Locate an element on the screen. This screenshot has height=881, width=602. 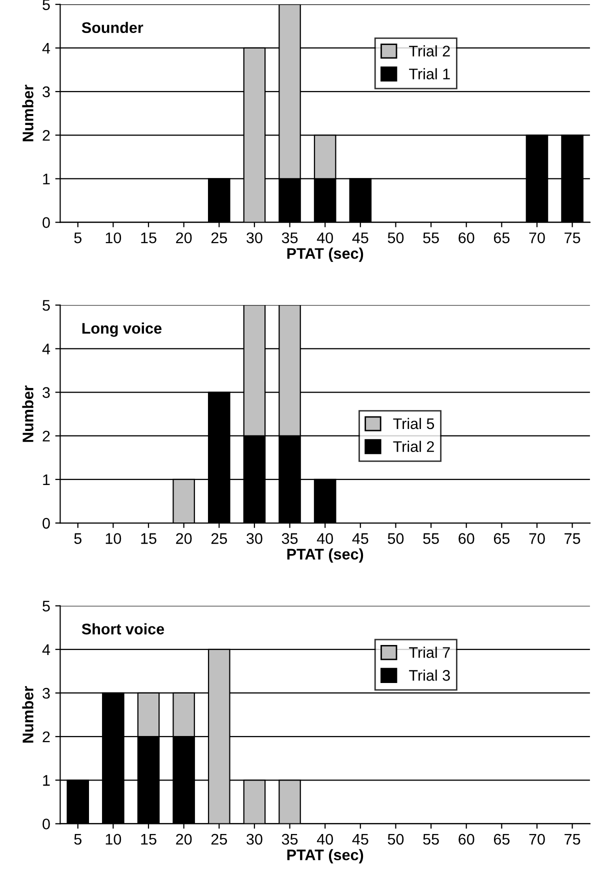
legend-label: Trial 1 is located at coordinates (429, 74).